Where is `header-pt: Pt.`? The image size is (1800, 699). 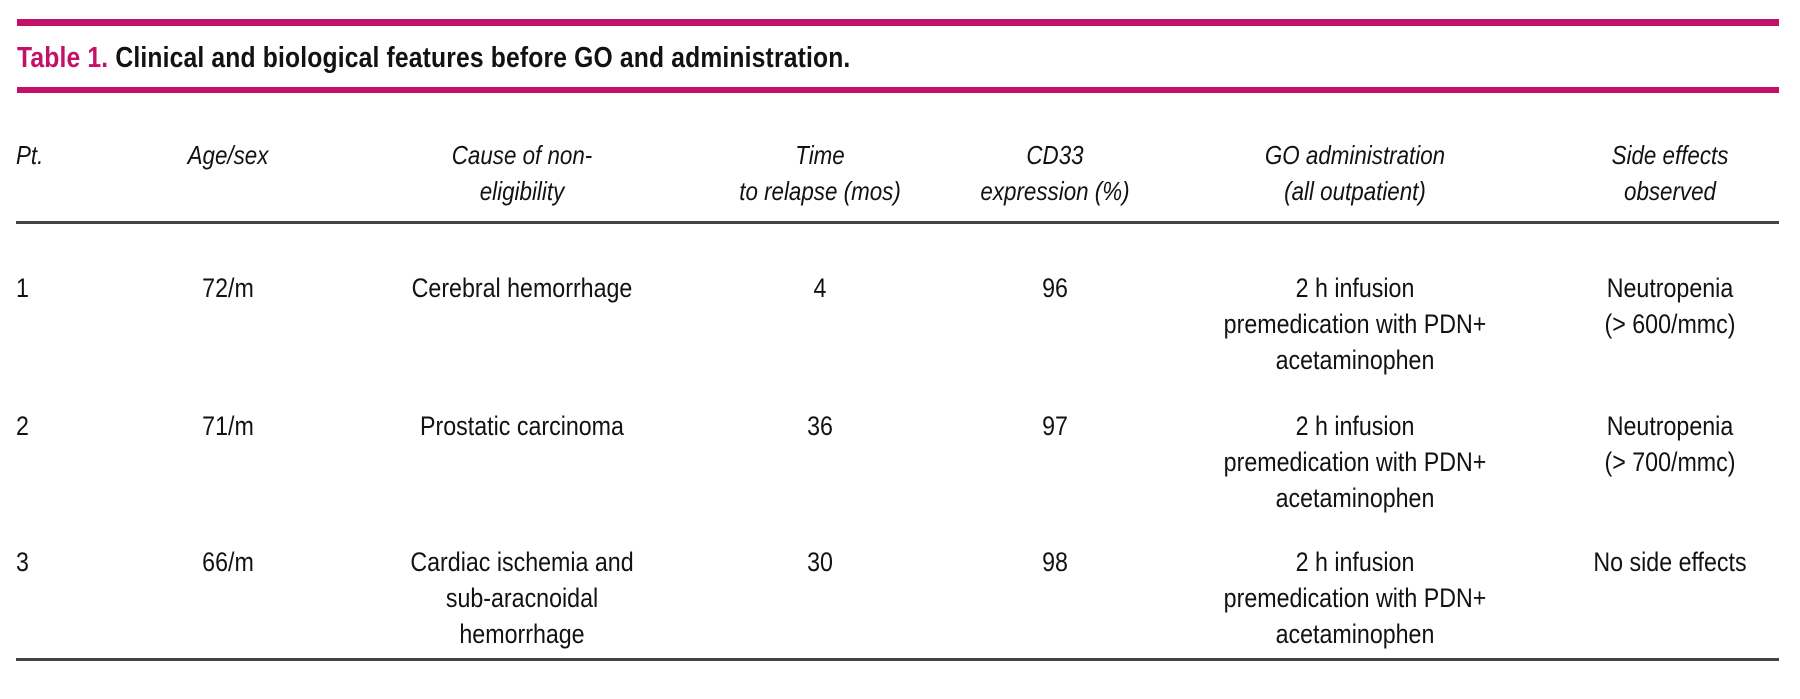
header-pt: Pt. is located at coordinates (30, 155).